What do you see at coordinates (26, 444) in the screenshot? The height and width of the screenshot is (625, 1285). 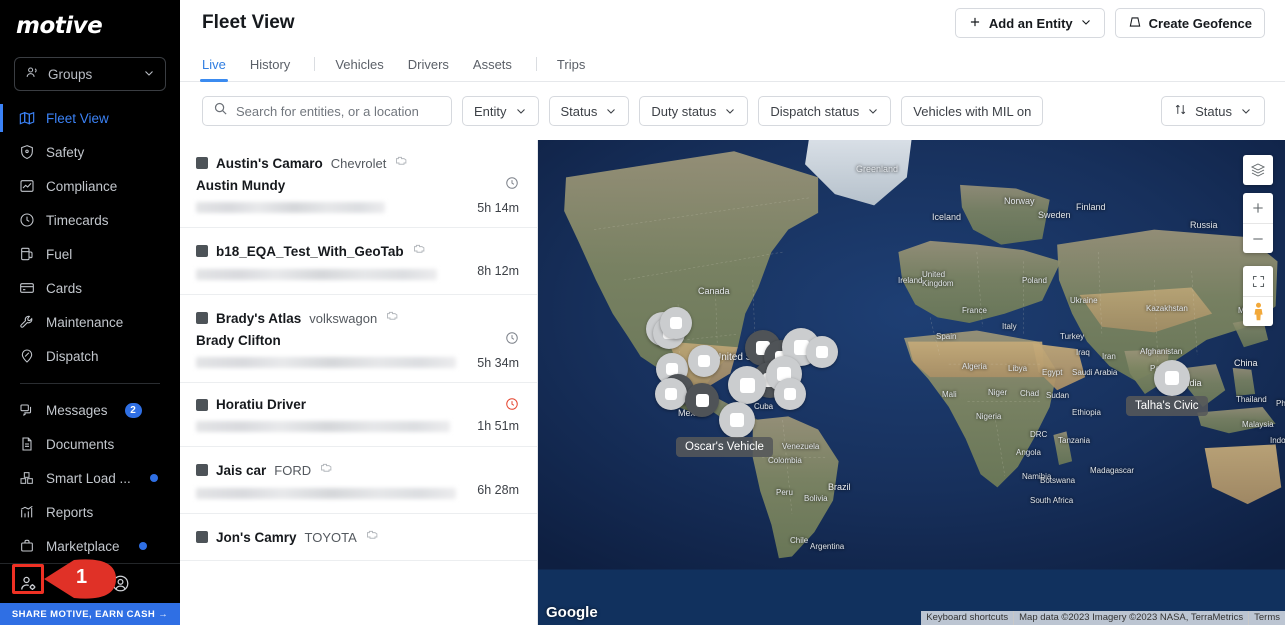 I see `document-icon` at bounding box center [26, 444].